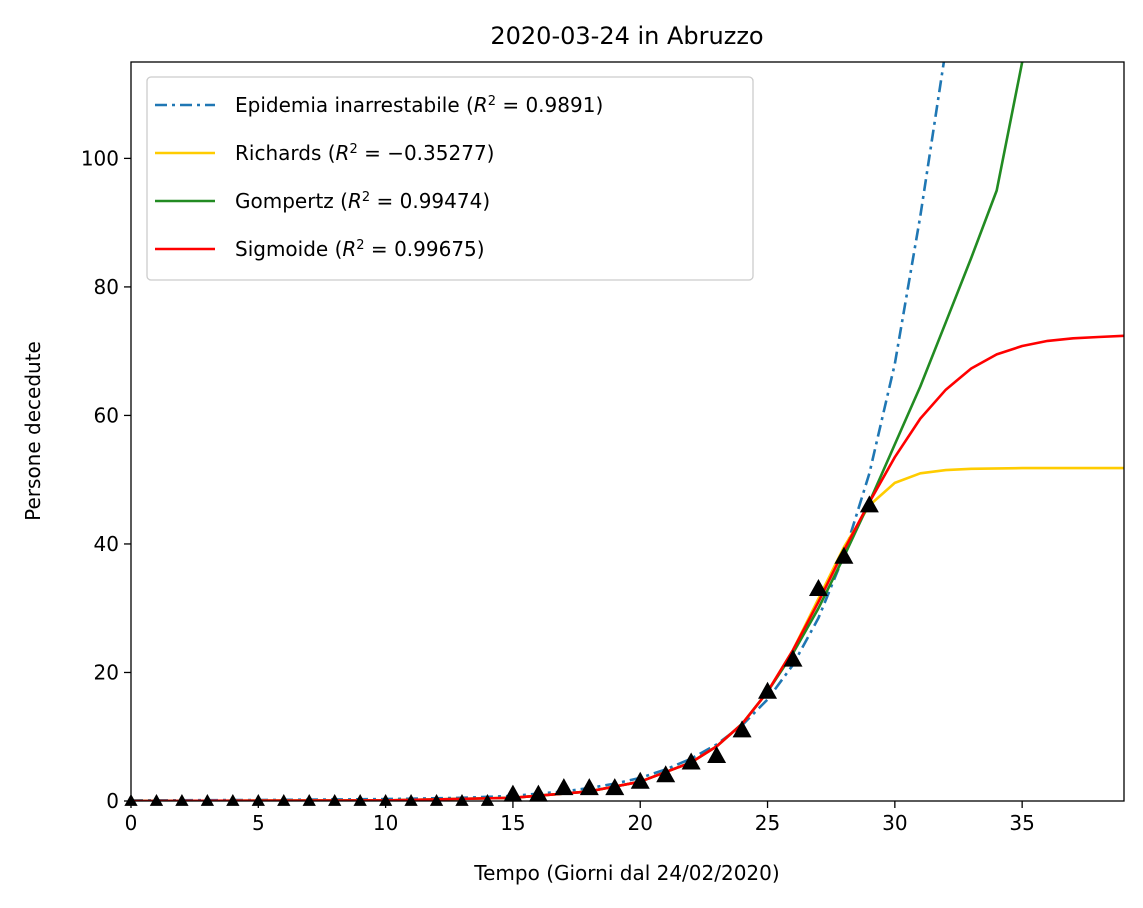 The height and width of the screenshot is (908, 1143). Describe the element at coordinates (512, 823) in the screenshot. I see `x-tick-label: 15` at that location.